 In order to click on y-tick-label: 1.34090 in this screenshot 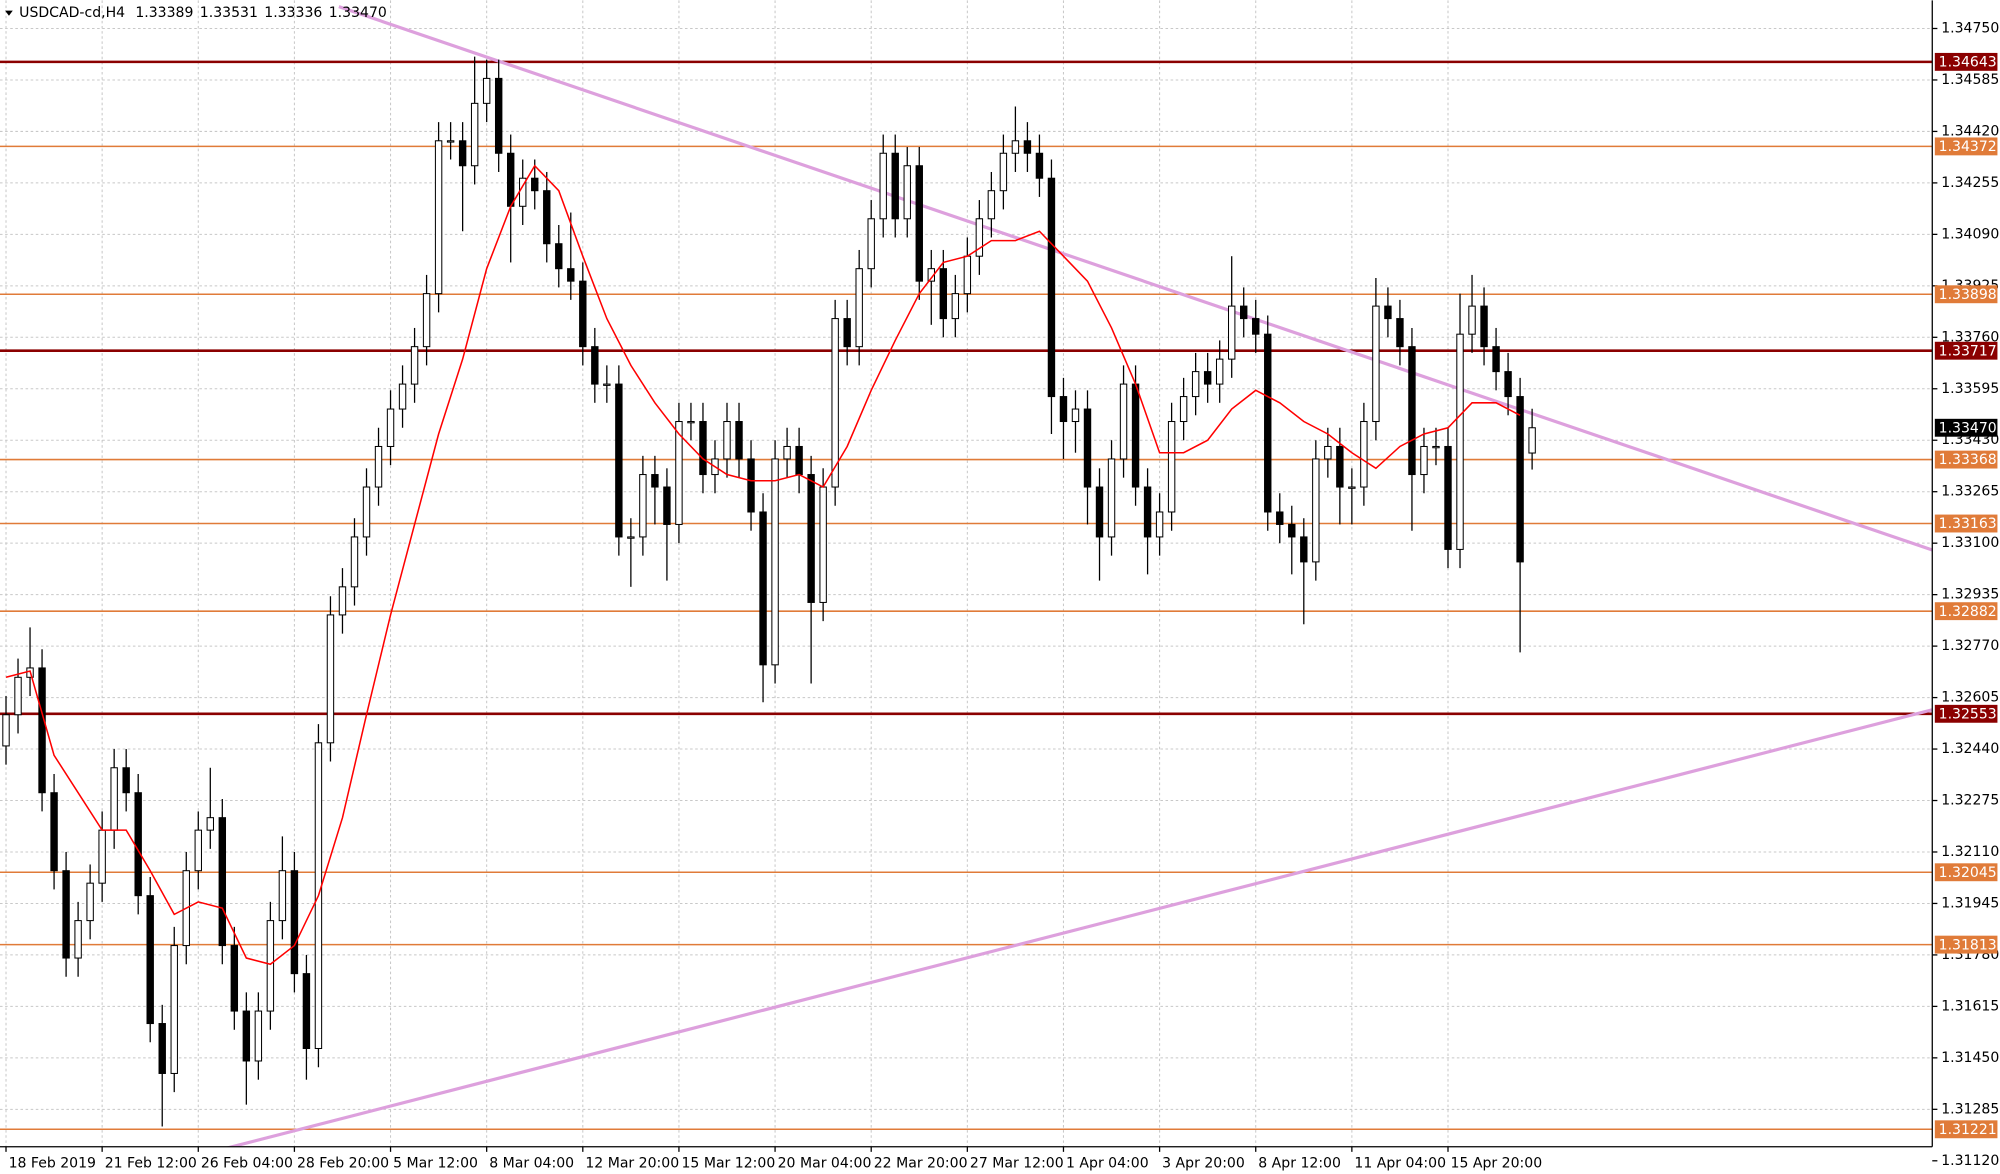, I will do `click(1970, 234)`.